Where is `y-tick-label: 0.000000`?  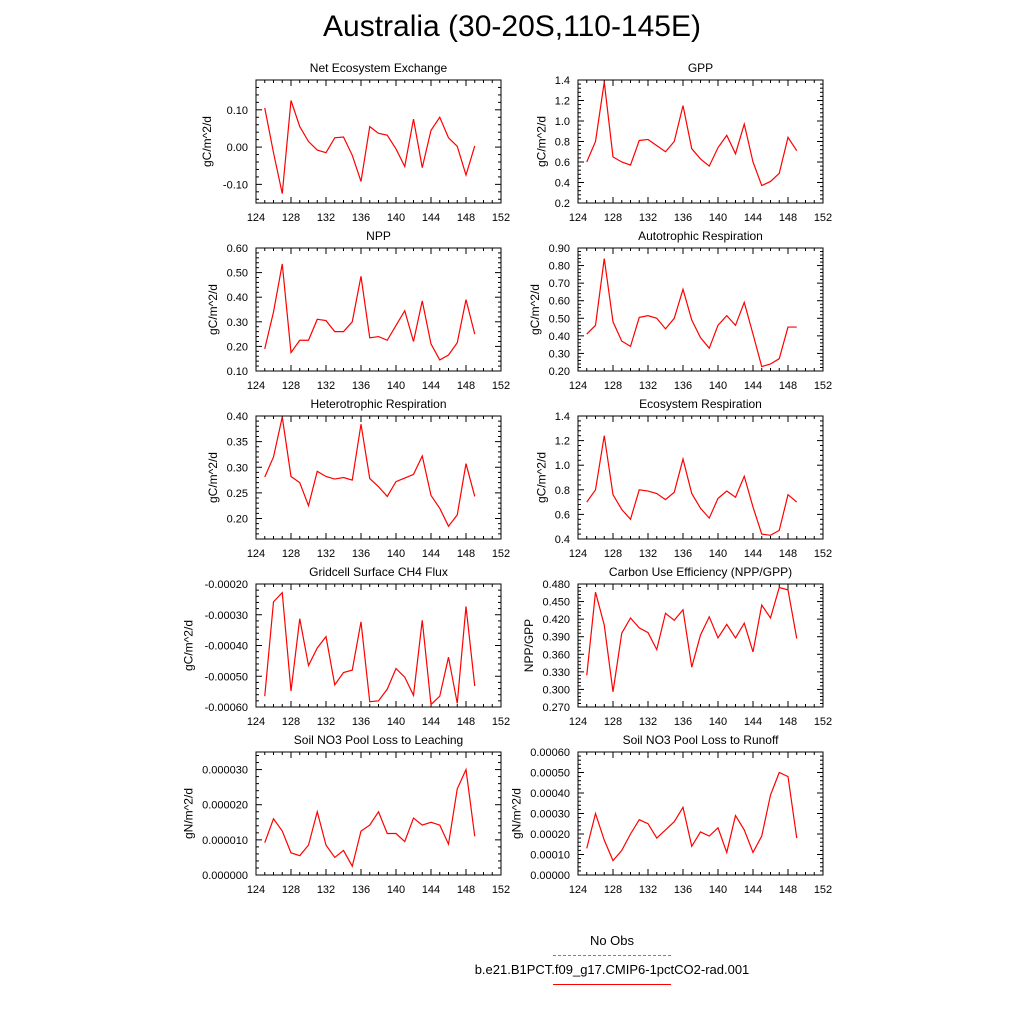 y-tick-label: 0.000000 is located at coordinates (225, 876).